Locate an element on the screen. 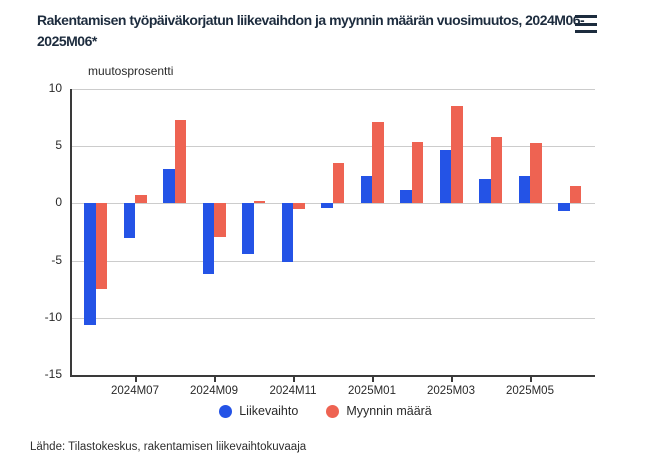  x-axis-tick-label: 2024M11 is located at coordinates (293, 391).